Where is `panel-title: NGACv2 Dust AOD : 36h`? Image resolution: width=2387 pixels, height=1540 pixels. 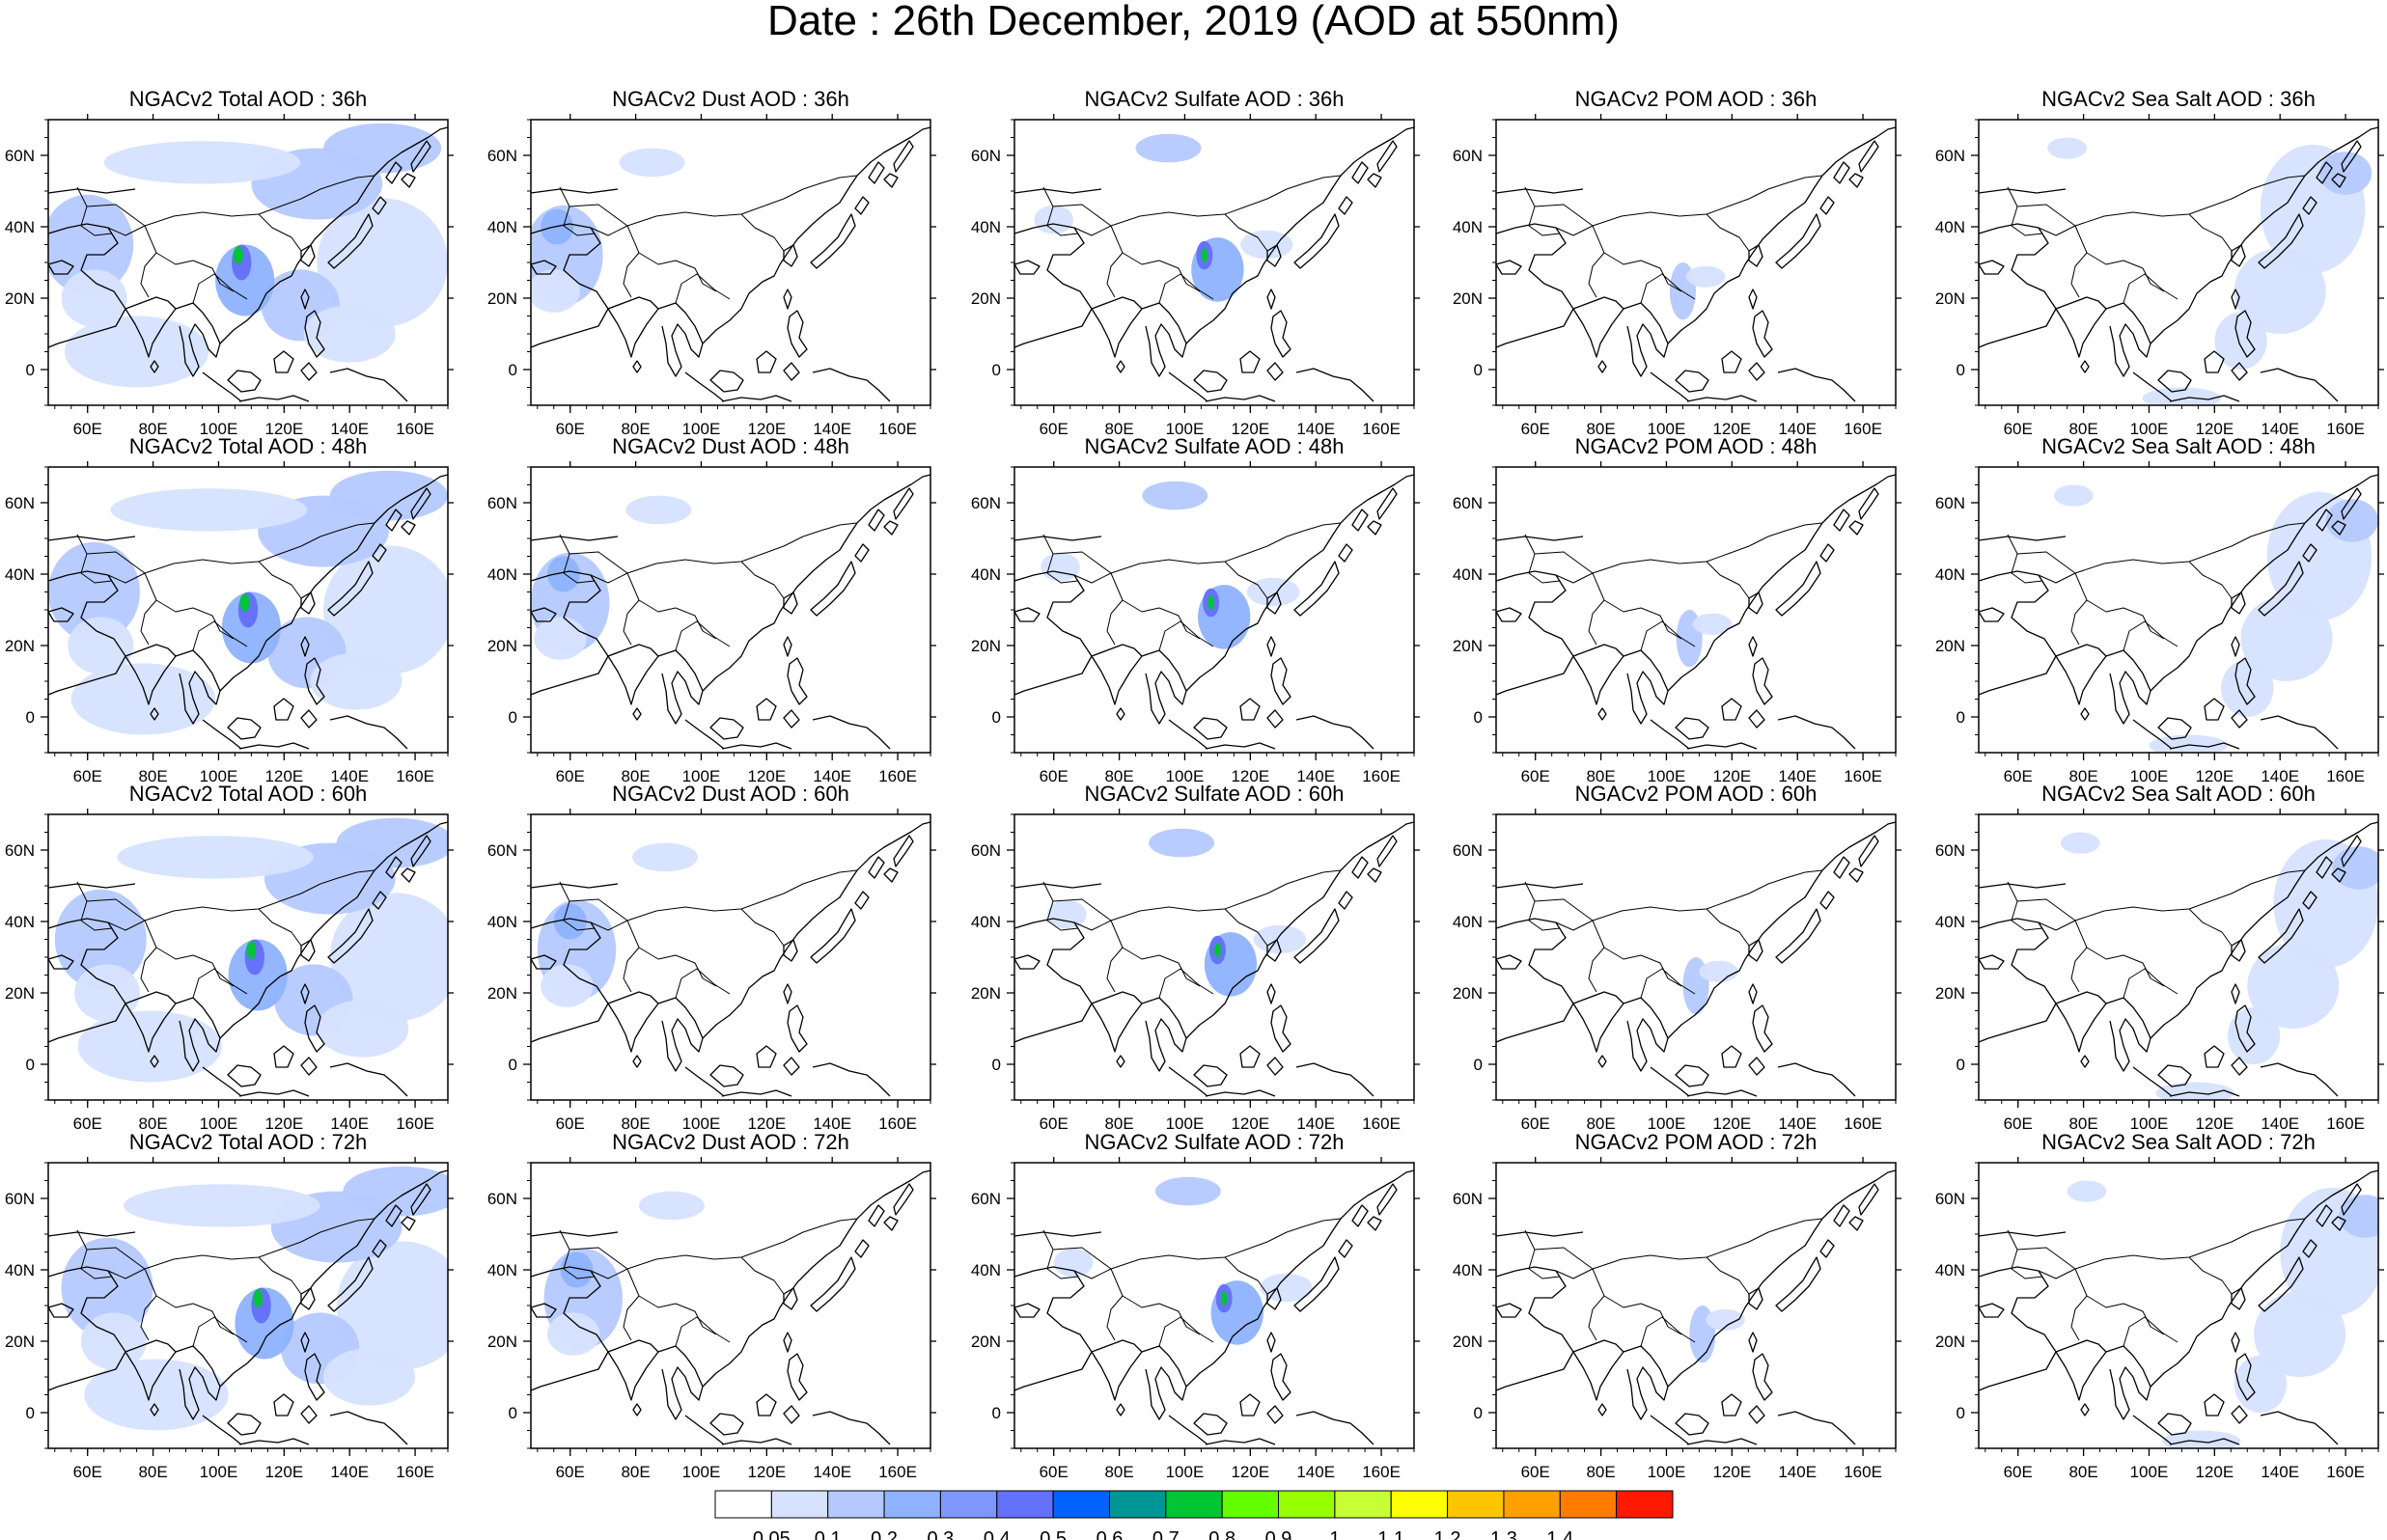 panel-title: NGACv2 Dust AOD : 36h is located at coordinates (730, 99).